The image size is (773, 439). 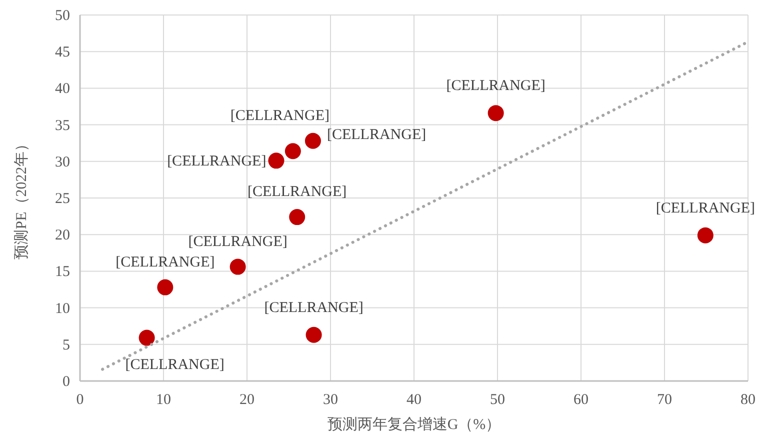 I want to click on ytick: 45, so click(x=62, y=52).